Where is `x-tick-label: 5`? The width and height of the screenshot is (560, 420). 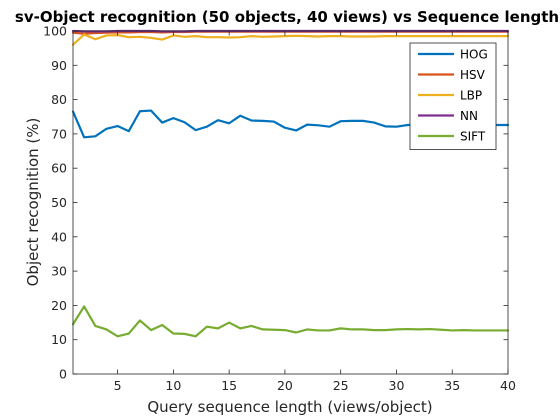 x-tick-label: 5 is located at coordinates (118, 385).